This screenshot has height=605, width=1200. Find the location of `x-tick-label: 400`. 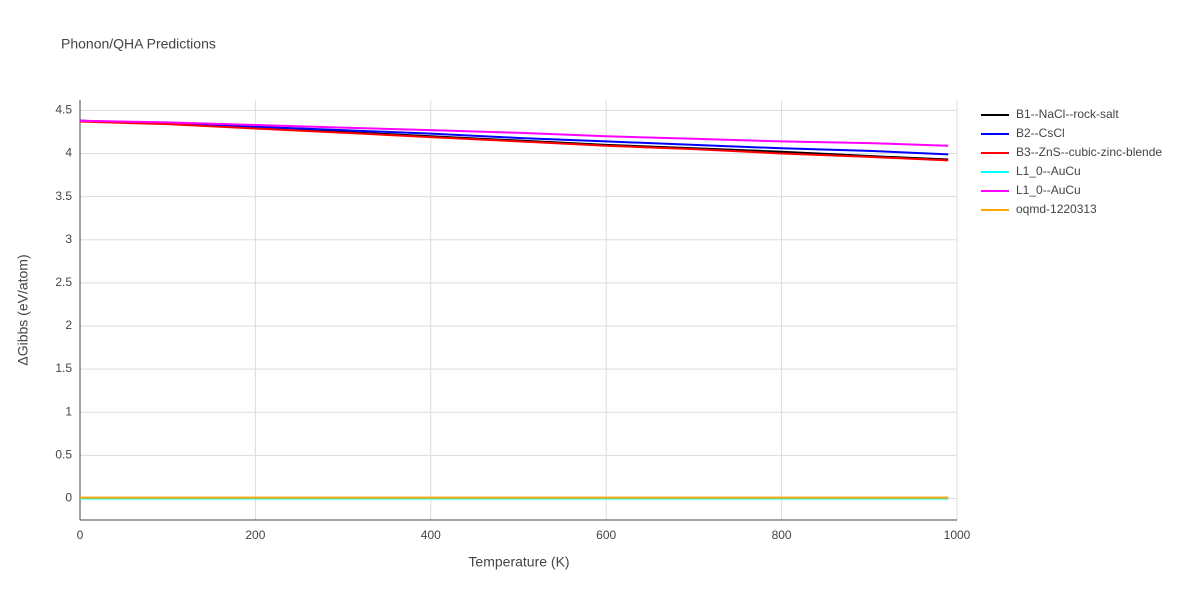

x-tick-label: 400 is located at coordinates (431, 535).